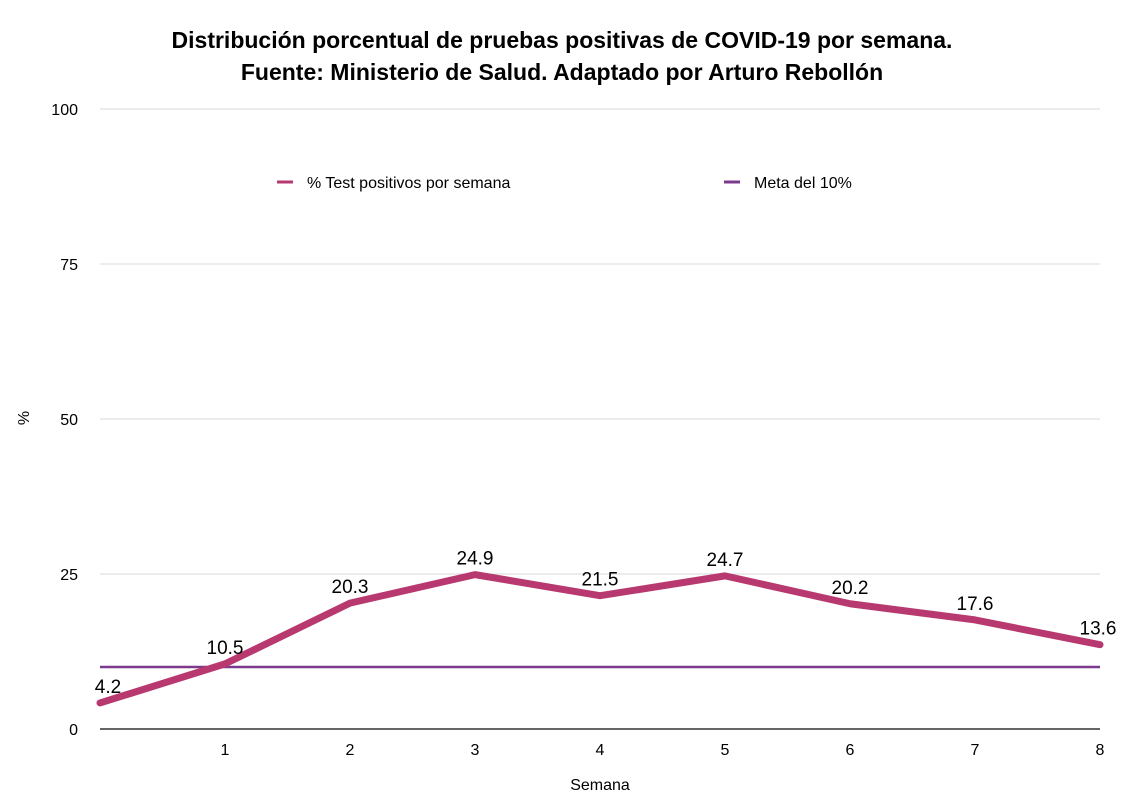 This screenshot has width=1125, height=798. Describe the element at coordinates (350, 587) in the screenshot. I see `data-label: 20.3` at that location.